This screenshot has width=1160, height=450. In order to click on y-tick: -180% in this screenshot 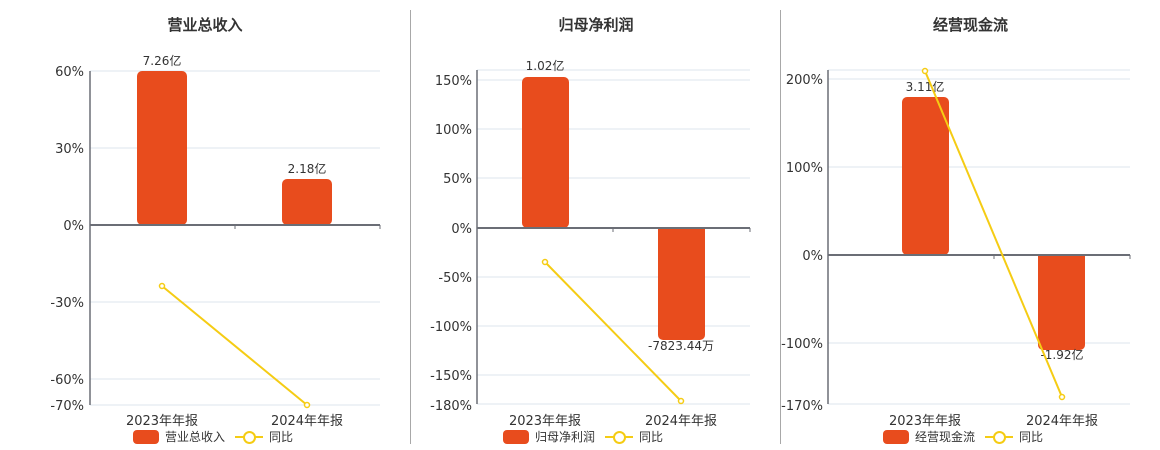, I will do `click(451, 406)`.